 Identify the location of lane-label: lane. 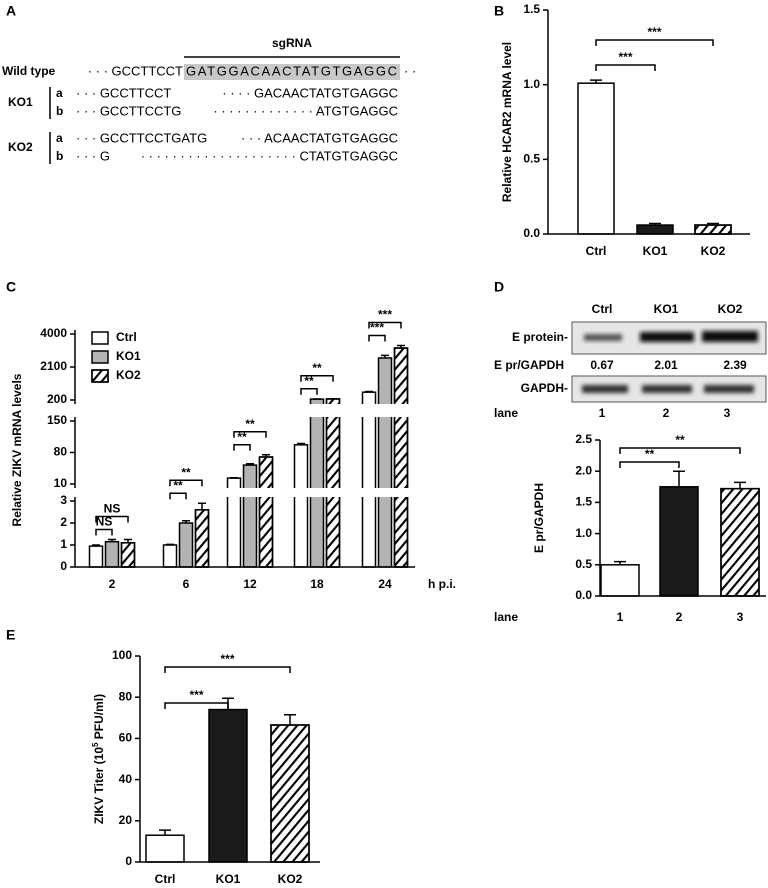
(506, 413).